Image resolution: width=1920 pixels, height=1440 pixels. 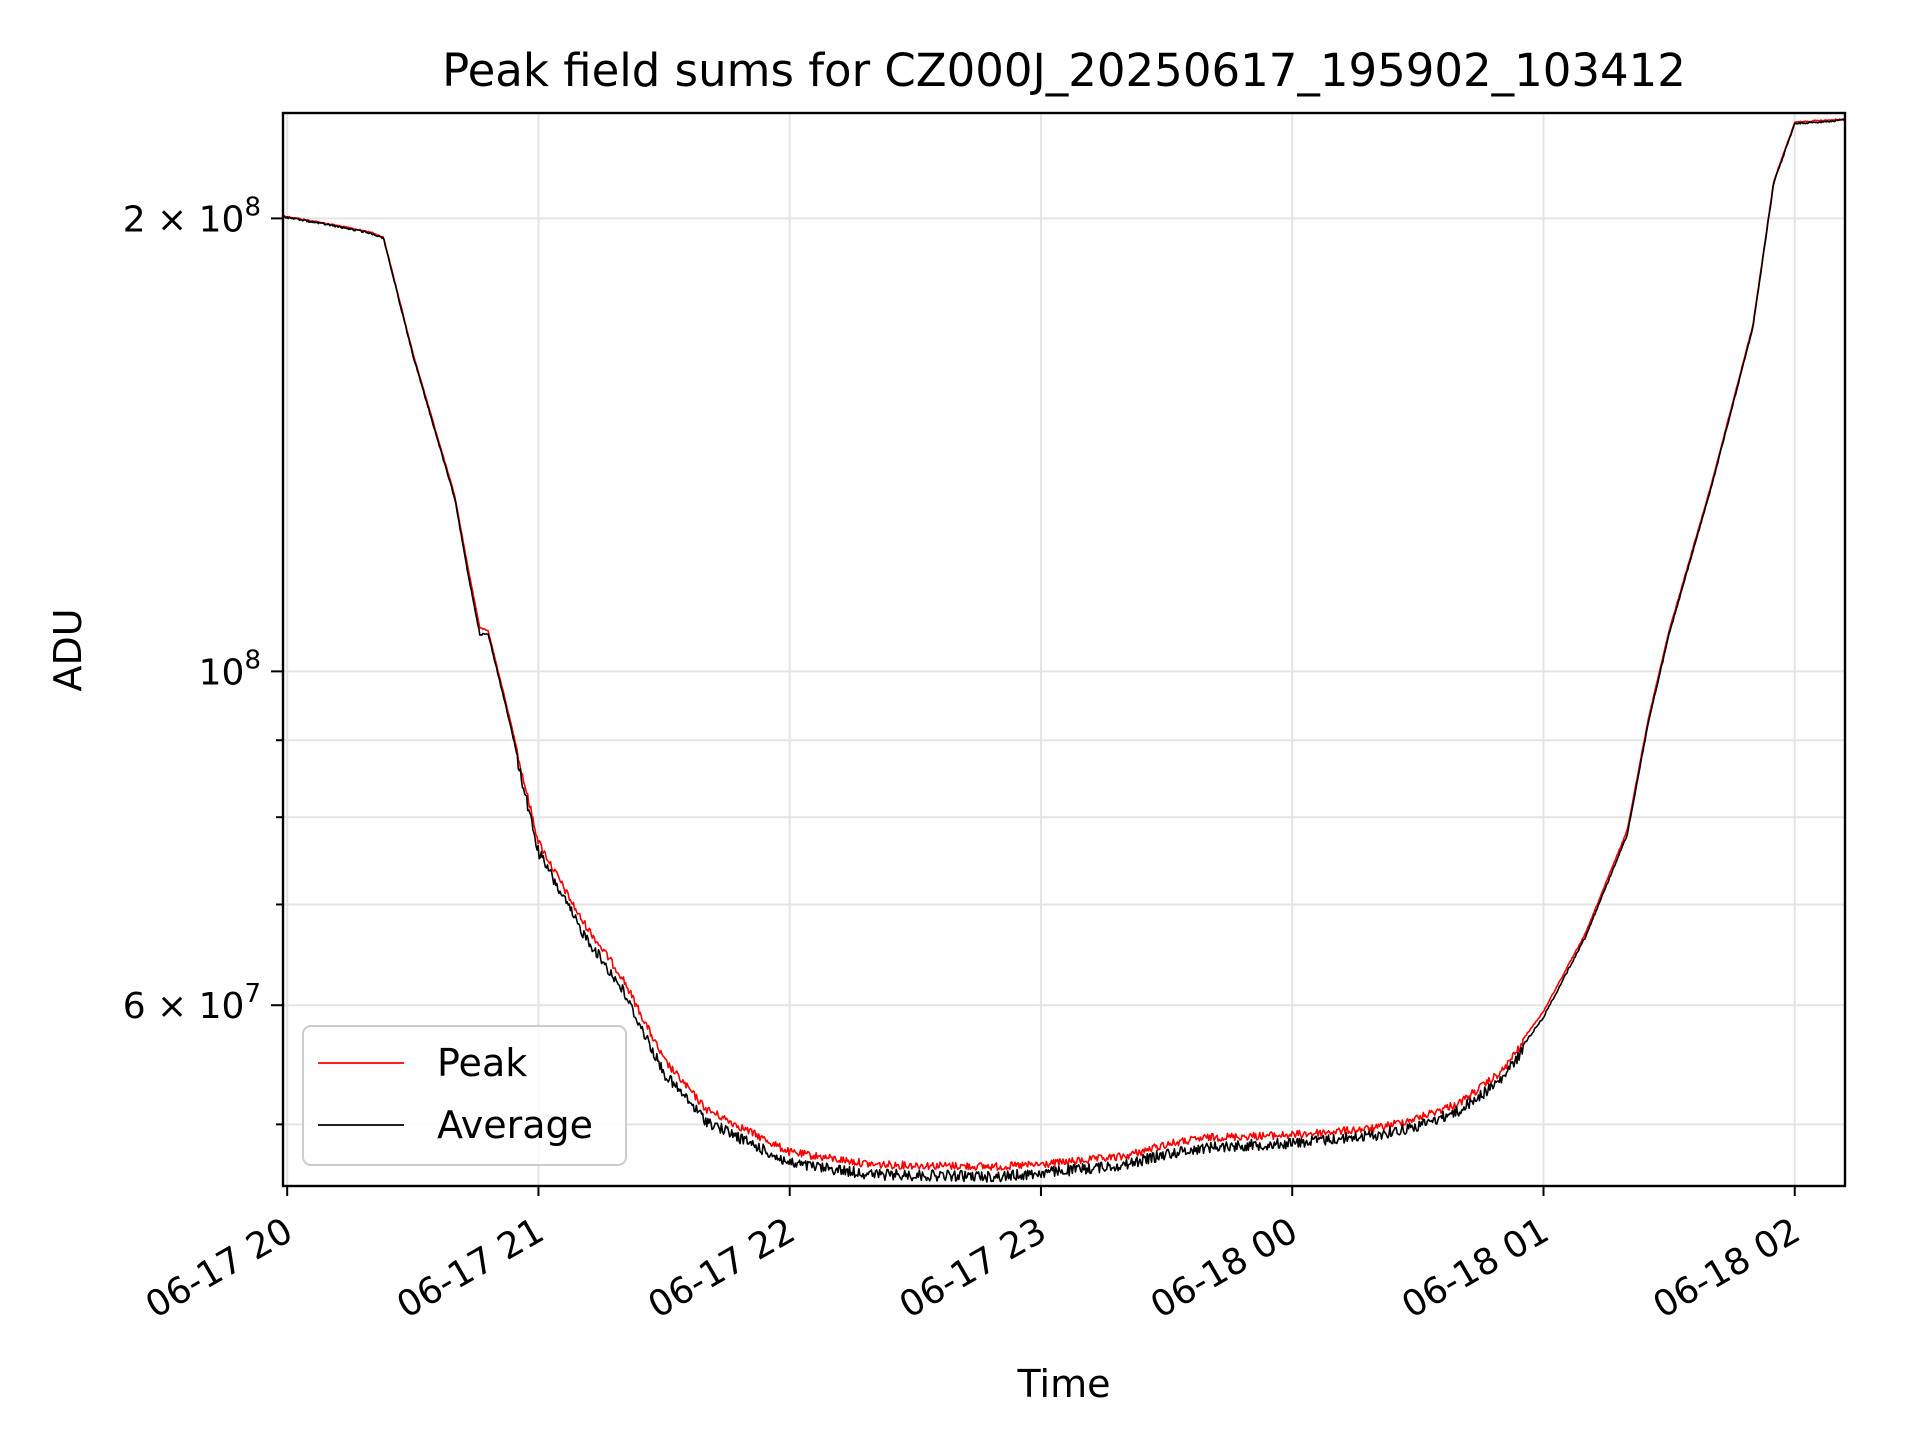 What do you see at coordinates (192, 216) in the screenshot?
I see `y-tick-label: 2 × 108` at bounding box center [192, 216].